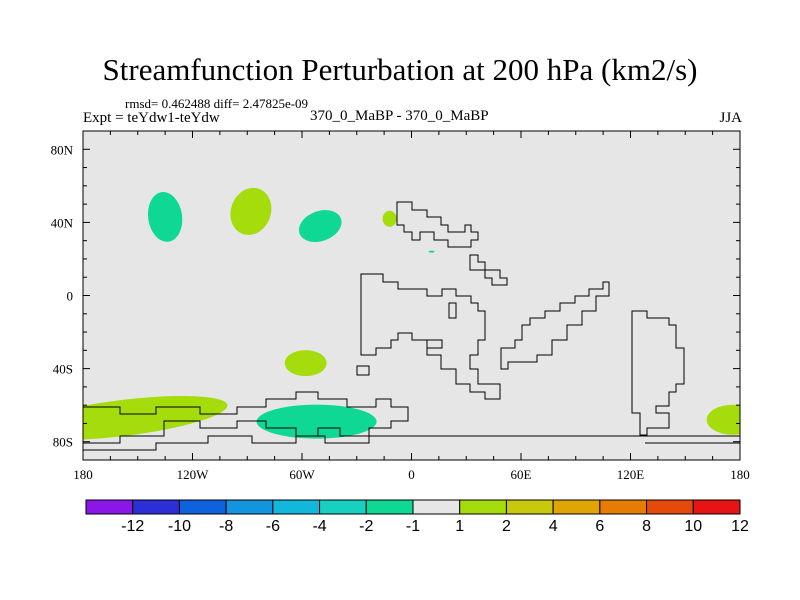  Describe the element at coordinates (179, 526) in the screenshot. I see `colorbar-label: -10` at that location.